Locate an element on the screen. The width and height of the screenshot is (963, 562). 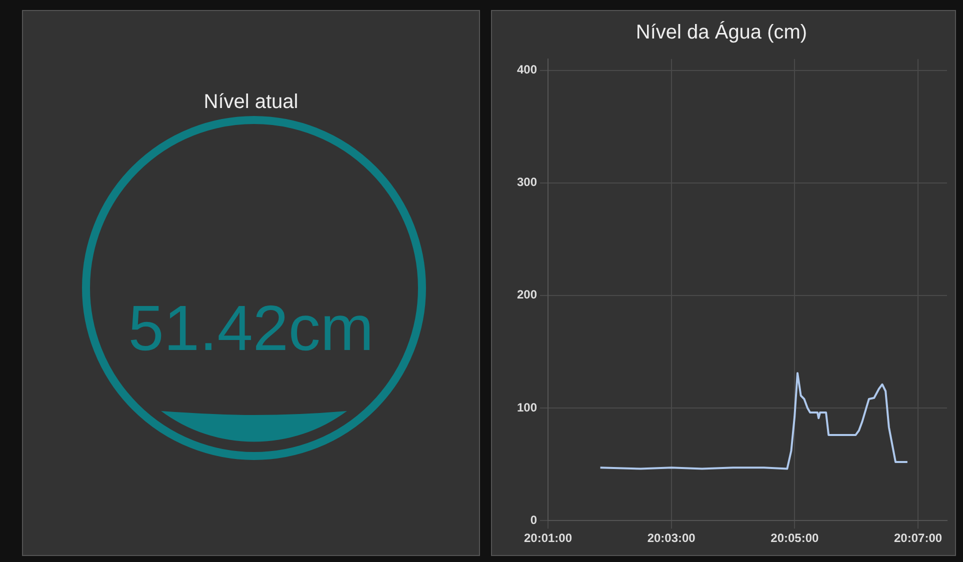
text: 51.42cm is located at coordinates (251, 328).